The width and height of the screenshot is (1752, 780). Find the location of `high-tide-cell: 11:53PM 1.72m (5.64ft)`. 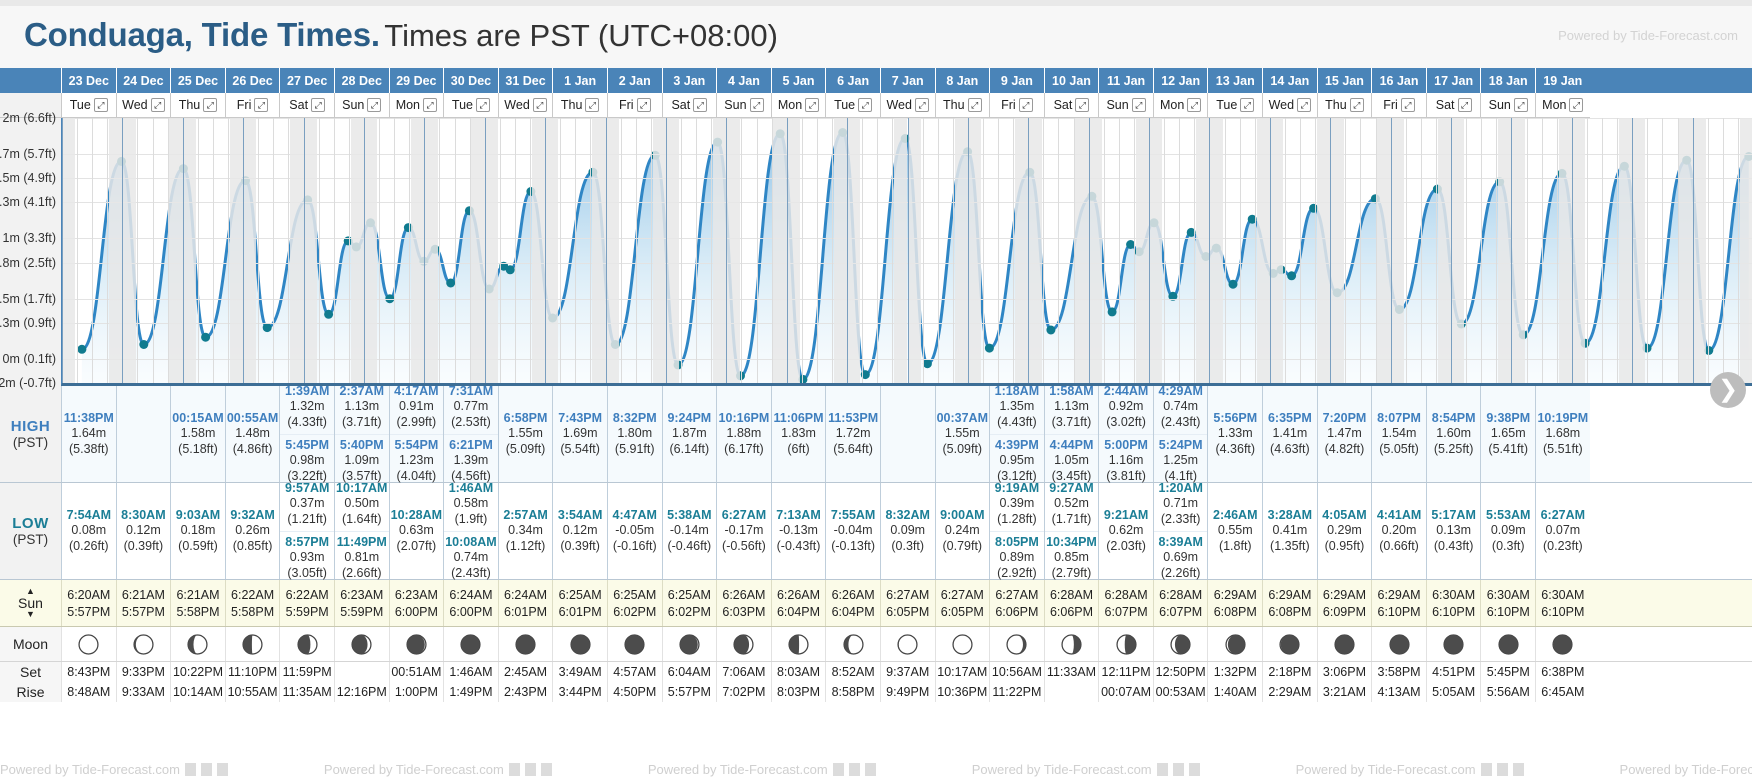

high-tide-cell: 11:53PM 1.72m (5.64ft) is located at coordinates (852, 434).